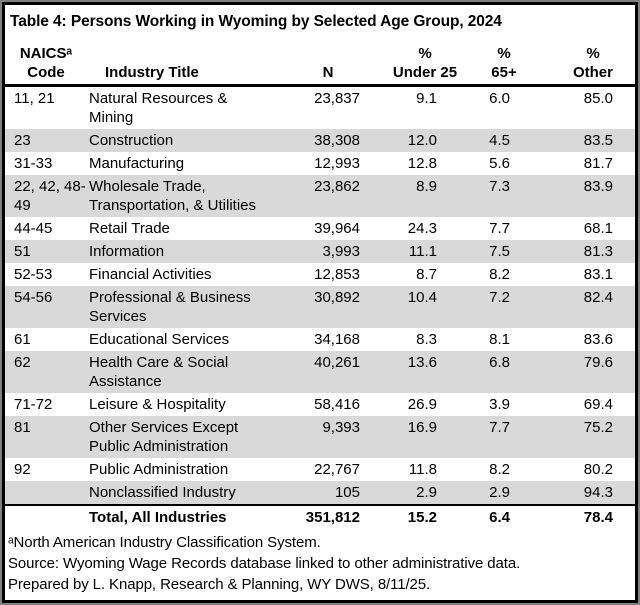  What do you see at coordinates (413, 196) in the screenshot?
I see `cell-under25: 8.9` at bounding box center [413, 196].